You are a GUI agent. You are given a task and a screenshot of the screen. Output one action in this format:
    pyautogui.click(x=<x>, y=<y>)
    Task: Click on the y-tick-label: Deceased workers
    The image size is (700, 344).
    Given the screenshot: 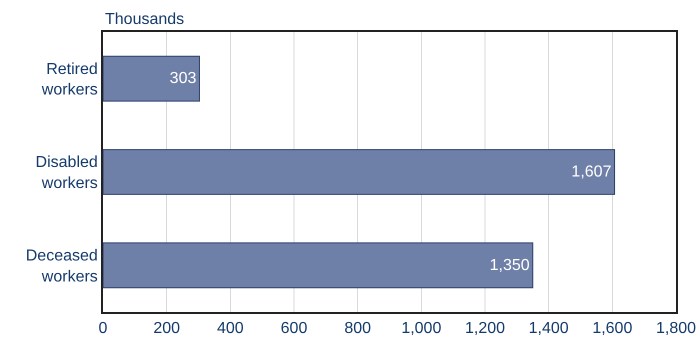 What is the action you would take?
    pyautogui.click(x=62, y=267)
    